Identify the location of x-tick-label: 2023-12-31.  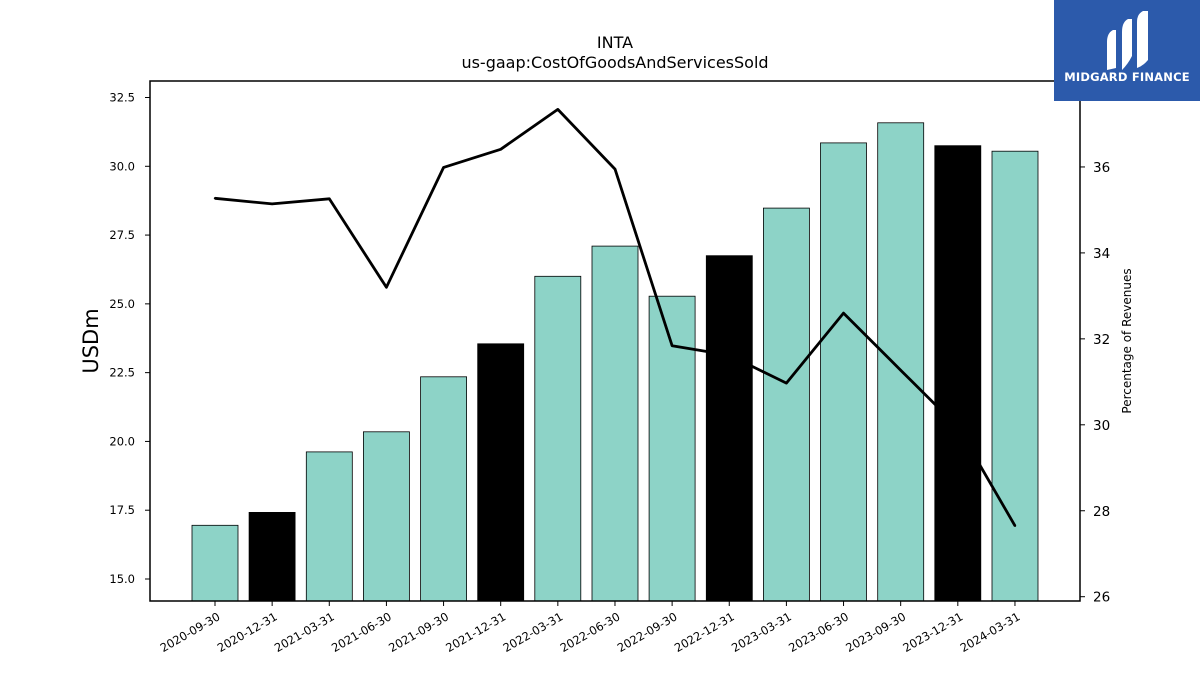
(932, 632).